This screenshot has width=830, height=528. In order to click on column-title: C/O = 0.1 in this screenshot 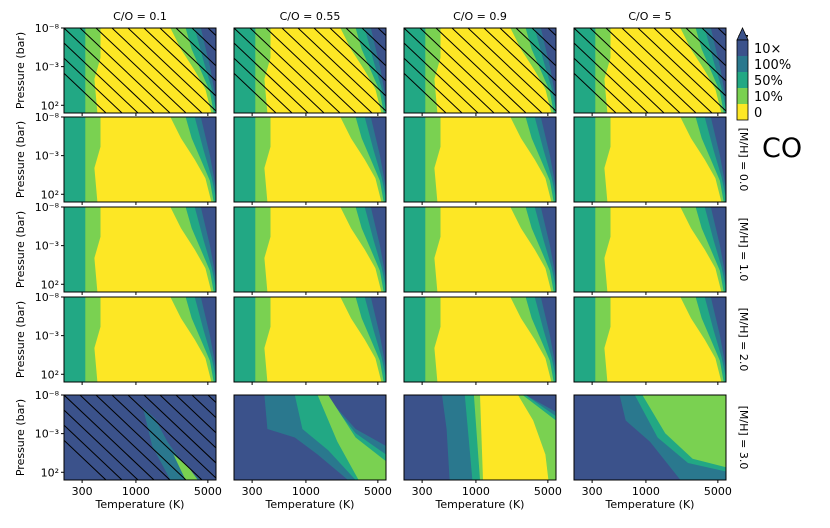, I will do `click(140, 16)`.